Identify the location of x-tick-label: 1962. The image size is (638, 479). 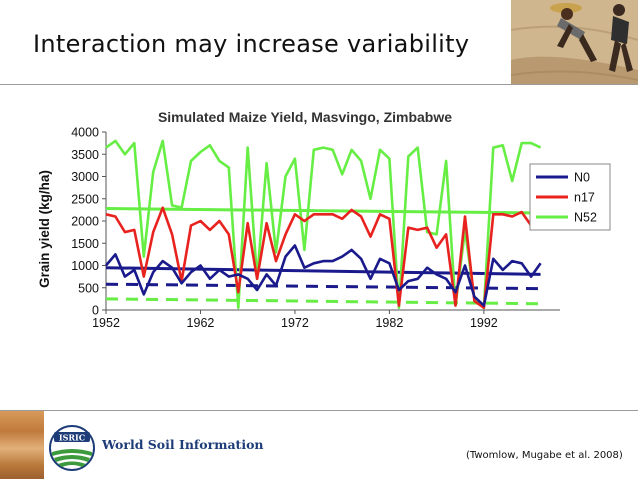
(201, 323).